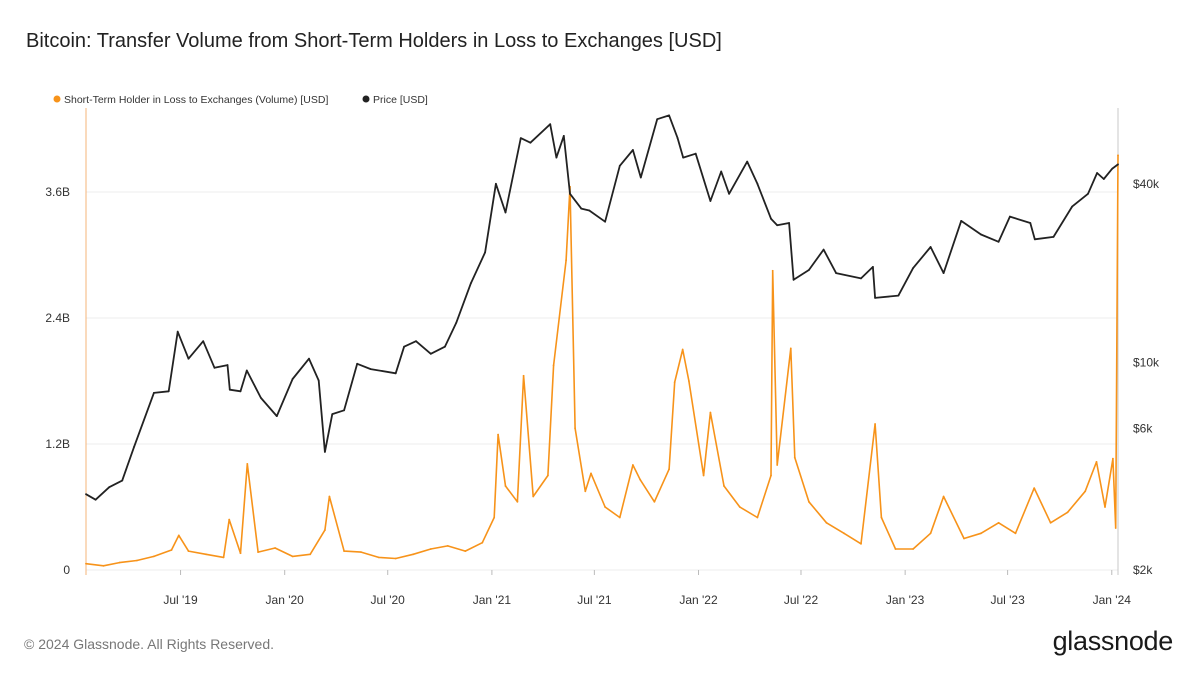  What do you see at coordinates (66, 570) in the screenshot?
I see `y-left-tick-label: 0` at bounding box center [66, 570].